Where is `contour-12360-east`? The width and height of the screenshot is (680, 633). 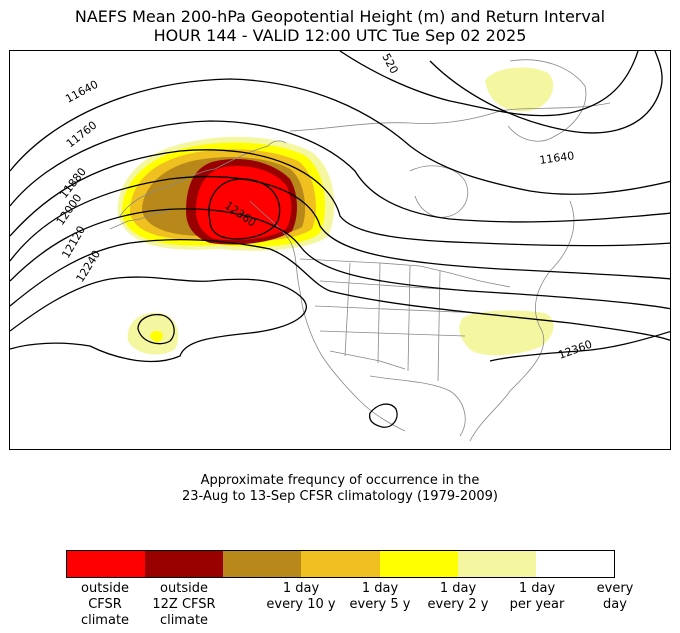 contour-12360-east is located at coordinates (579, 346).